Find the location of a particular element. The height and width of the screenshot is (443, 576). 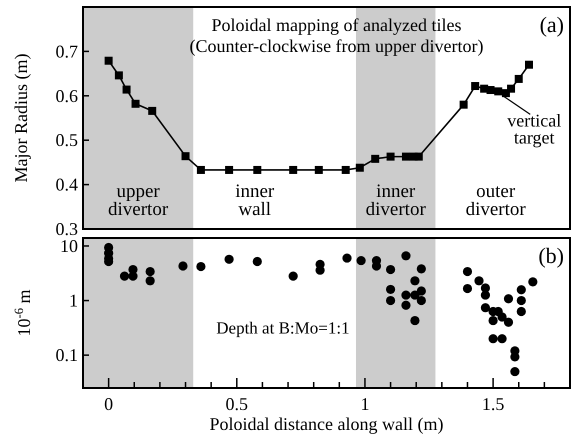

text: Poloidal mapping of analyzed tiles is located at coordinates (337, 25).